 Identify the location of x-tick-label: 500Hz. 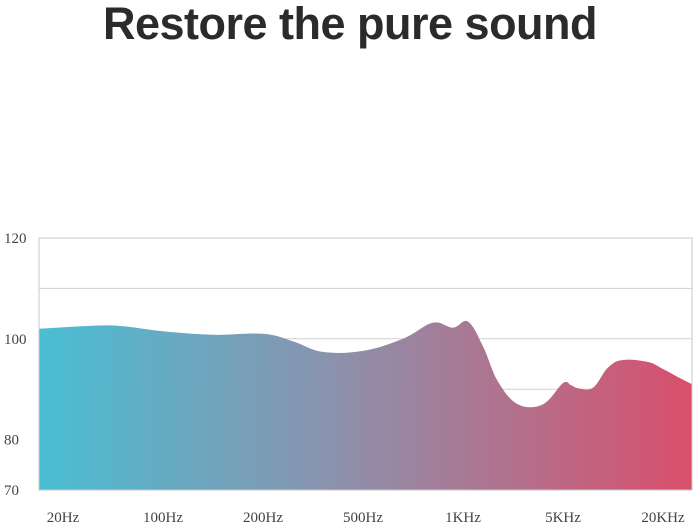
(363, 518).